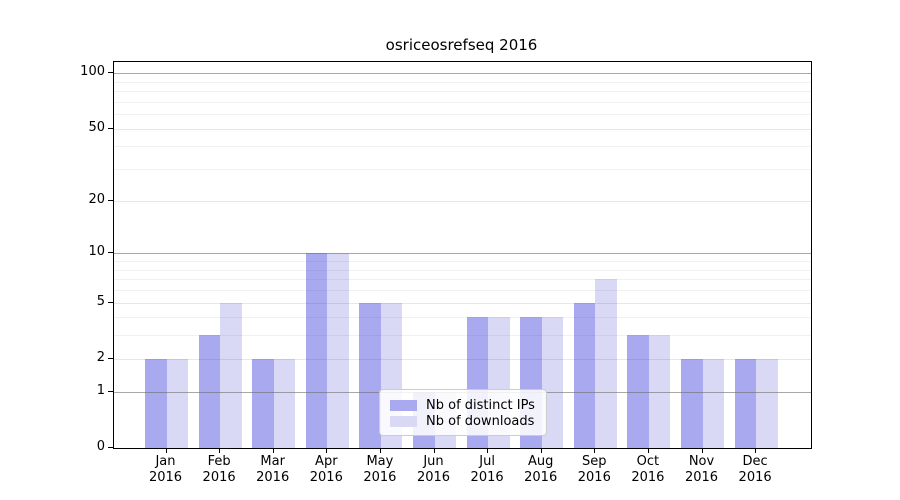 This screenshot has width=900, height=500. Describe the element at coordinates (100, 301) in the screenshot. I see `y-tick-label-5: 5` at that location.